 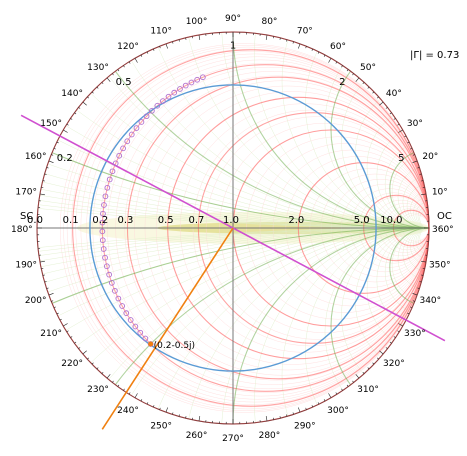 I want to click on resistance-label: 1.0, so click(x=231, y=220).